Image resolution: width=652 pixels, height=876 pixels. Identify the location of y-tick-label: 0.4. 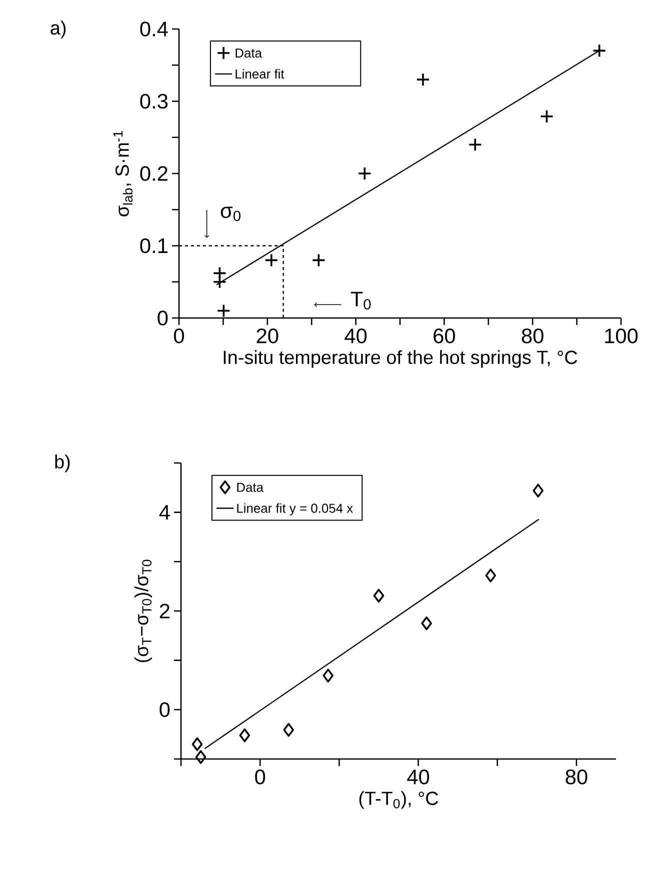
(154, 29).